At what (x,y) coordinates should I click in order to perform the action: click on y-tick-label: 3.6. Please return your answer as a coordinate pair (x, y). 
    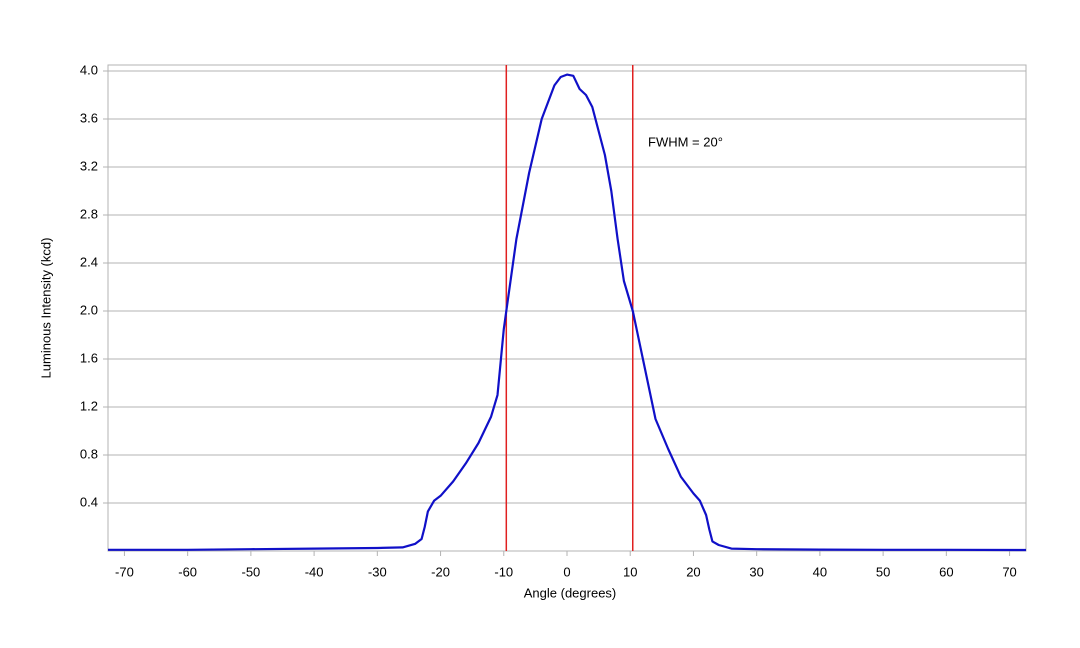
    Looking at the image, I should click on (89, 117).